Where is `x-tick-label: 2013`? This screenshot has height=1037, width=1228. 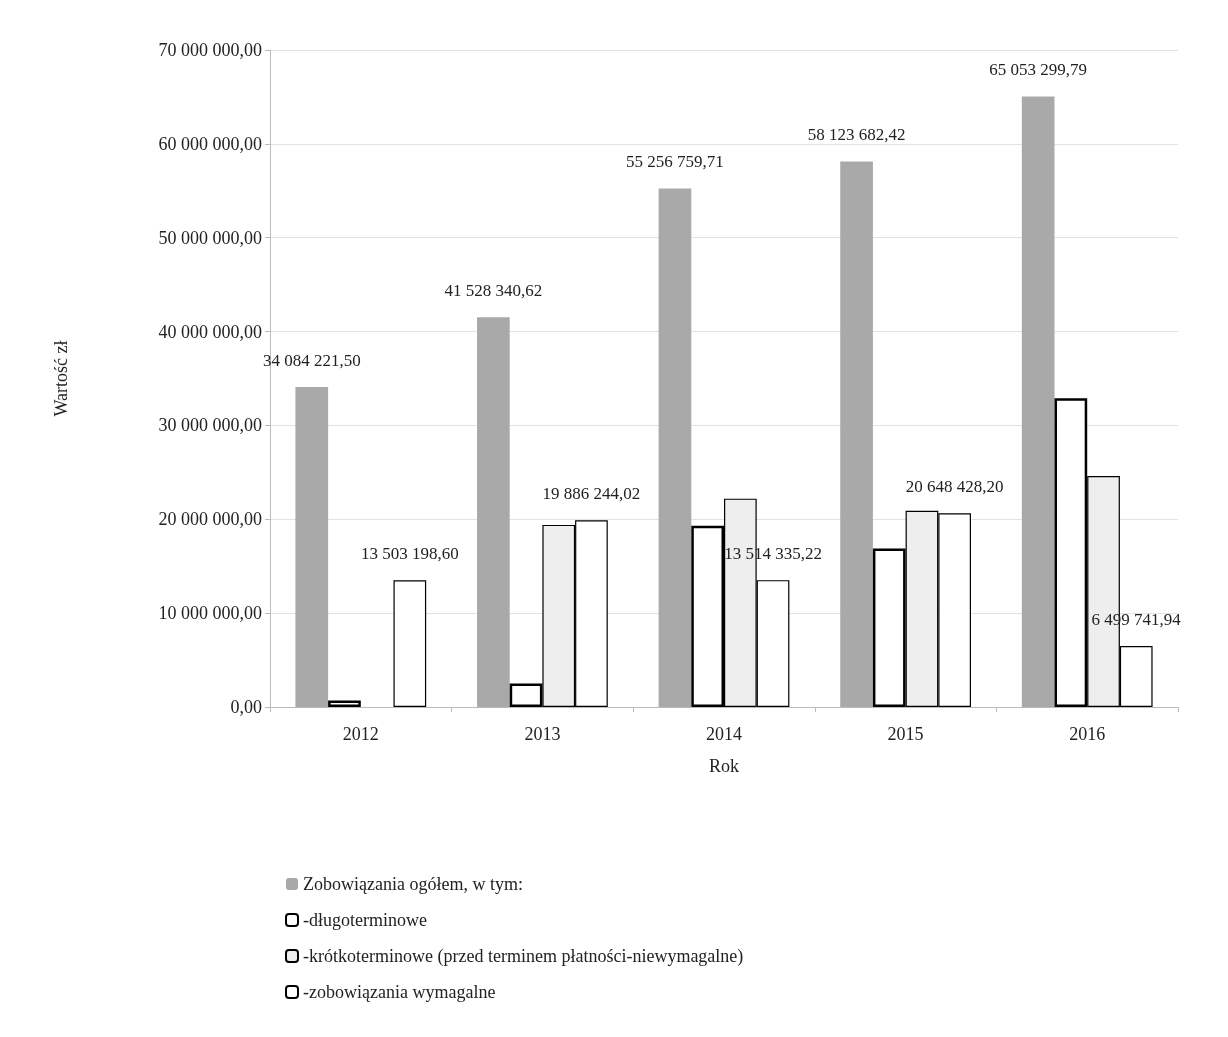 x-tick-label: 2013 is located at coordinates (542, 734).